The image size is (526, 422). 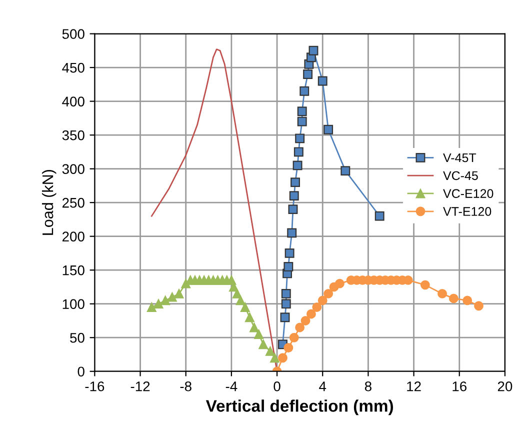 What do you see at coordinates (73, 101) in the screenshot?
I see `y-tick-label: 400` at bounding box center [73, 101].